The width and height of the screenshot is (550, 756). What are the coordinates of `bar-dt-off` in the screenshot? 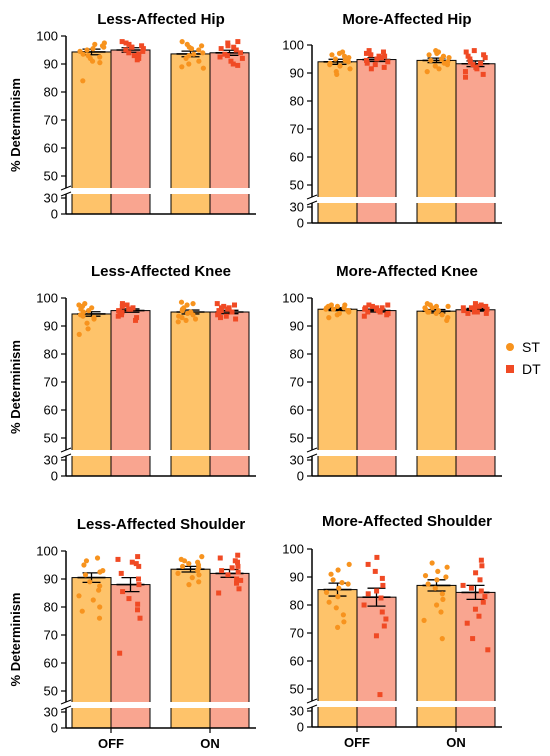 It's located at (376, 141).